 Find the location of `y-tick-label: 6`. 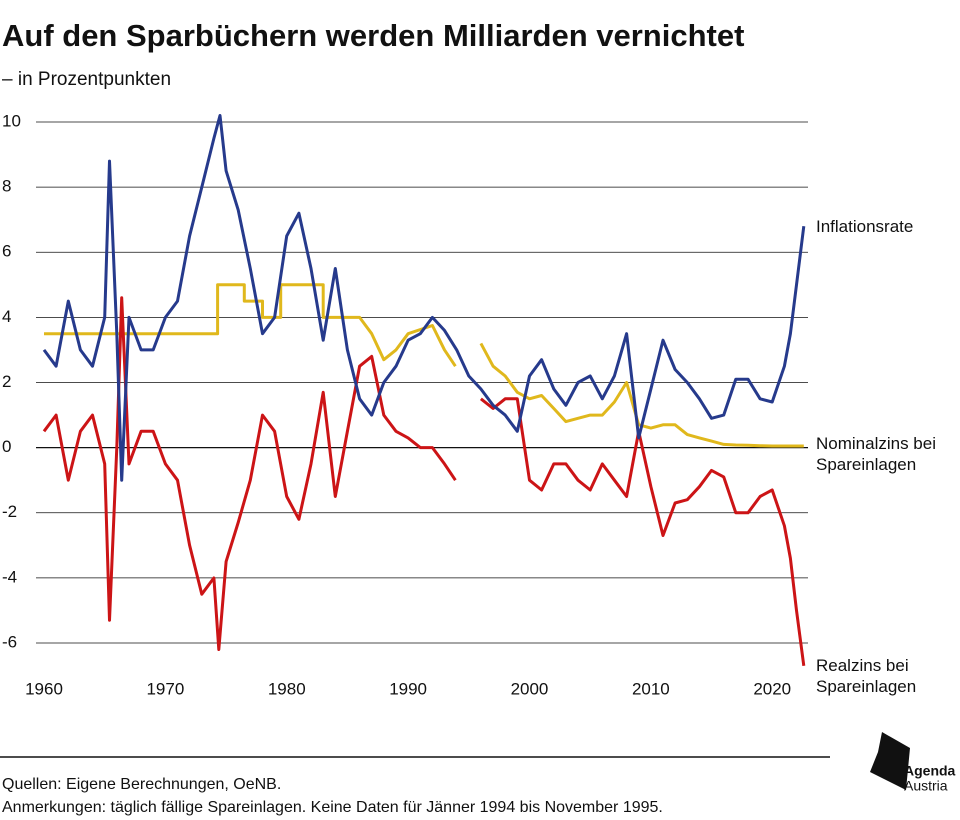

y-tick-label: 6 is located at coordinates (6, 251).